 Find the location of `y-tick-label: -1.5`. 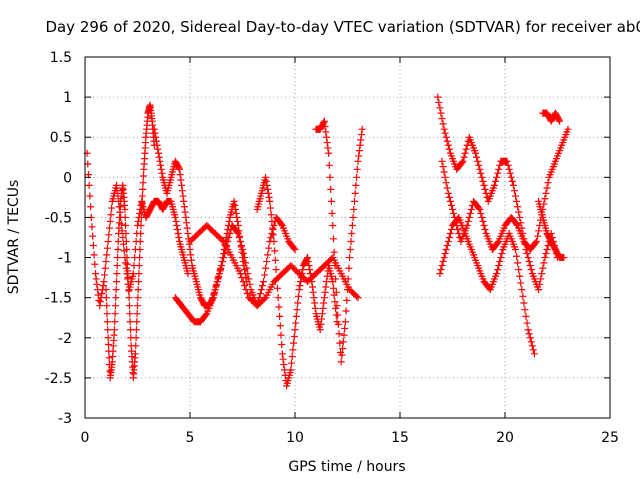

y-tick-label: -1.5 is located at coordinates (58, 299).